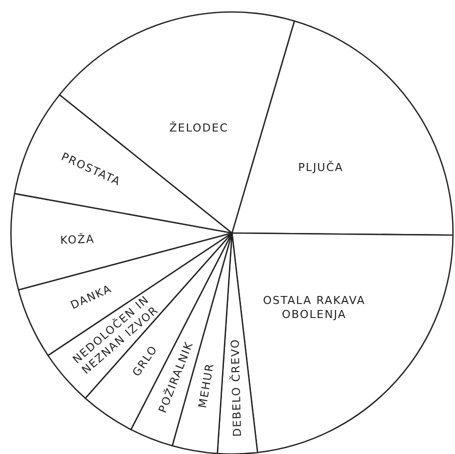  I want to click on slice-label: DEBELO ČREVO, so click(236, 387).